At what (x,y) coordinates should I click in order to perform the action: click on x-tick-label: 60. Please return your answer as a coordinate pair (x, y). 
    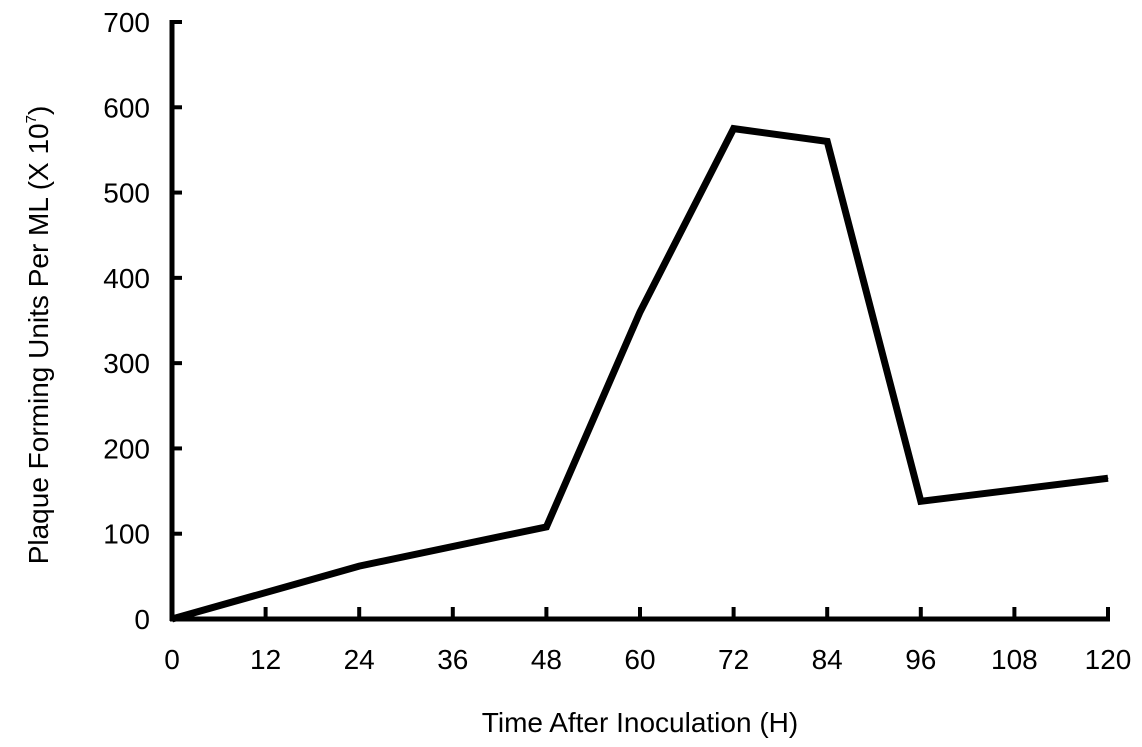
    Looking at the image, I should click on (639, 659).